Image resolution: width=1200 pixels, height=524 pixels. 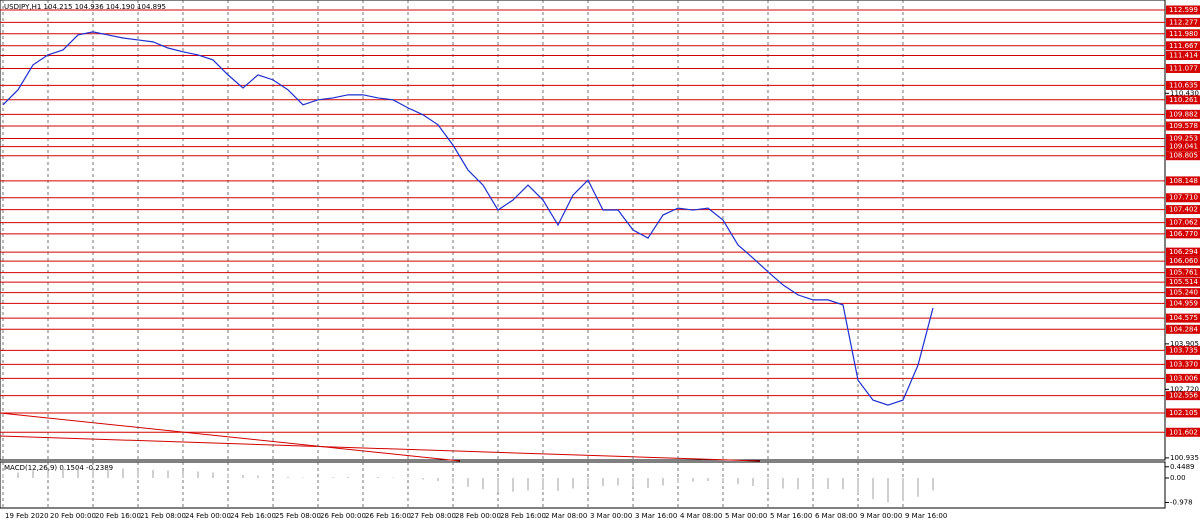 I want to click on level-label: 111.980, so click(x=1183, y=34).